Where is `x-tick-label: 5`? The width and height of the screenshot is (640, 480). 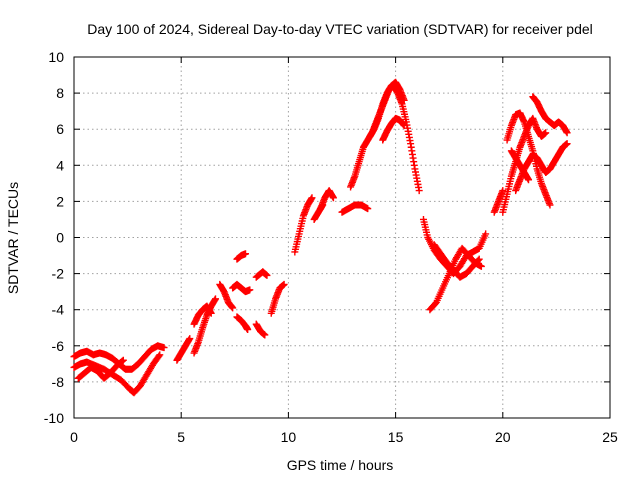 x-tick-label: 5 is located at coordinates (181, 437).